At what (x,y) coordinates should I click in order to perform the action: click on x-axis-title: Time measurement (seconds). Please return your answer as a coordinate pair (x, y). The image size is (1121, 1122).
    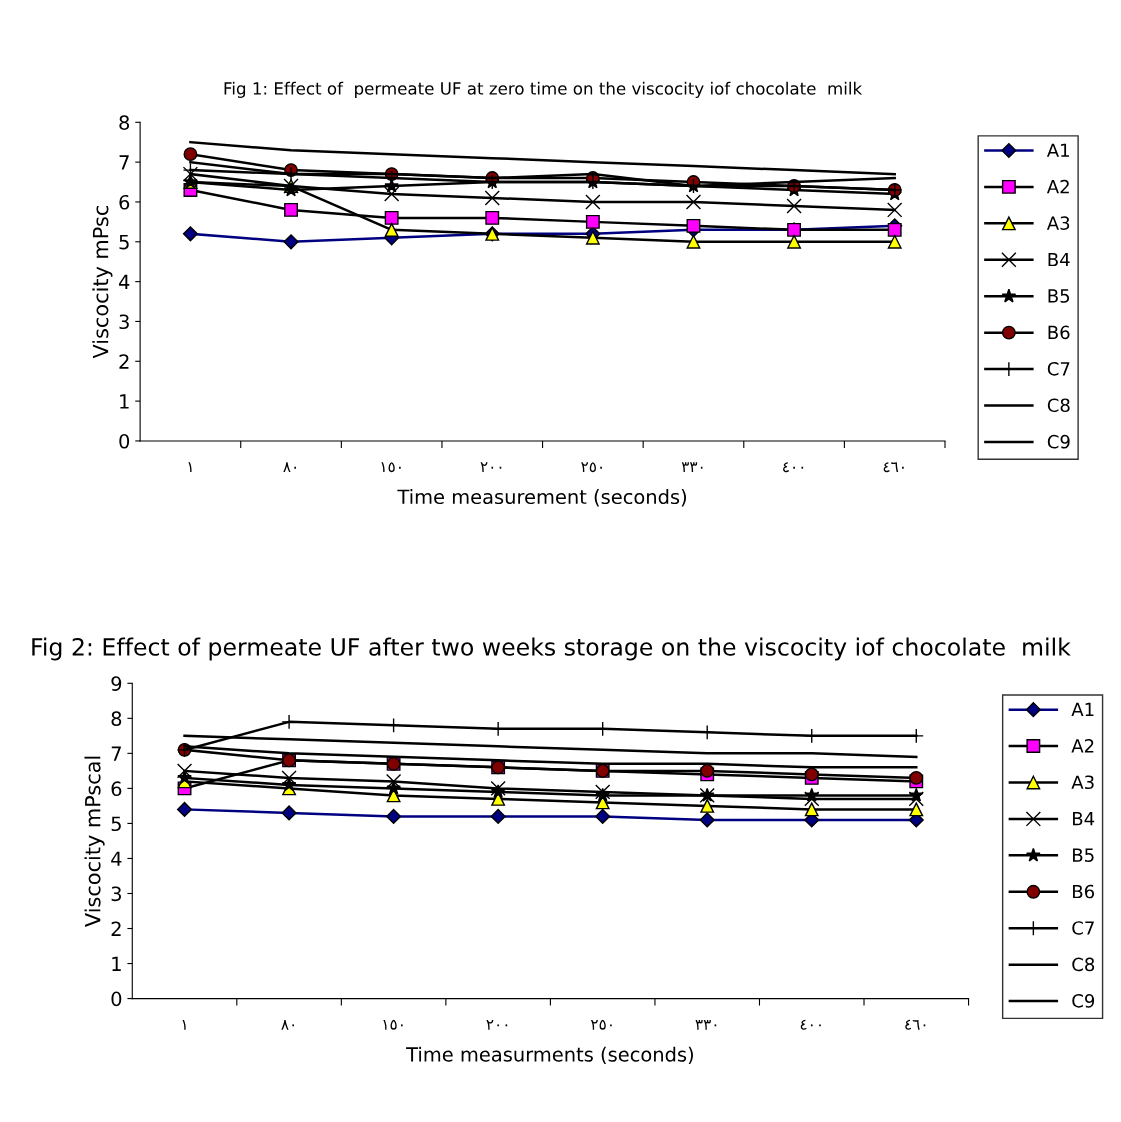
    Looking at the image, I should click on (542, 498).